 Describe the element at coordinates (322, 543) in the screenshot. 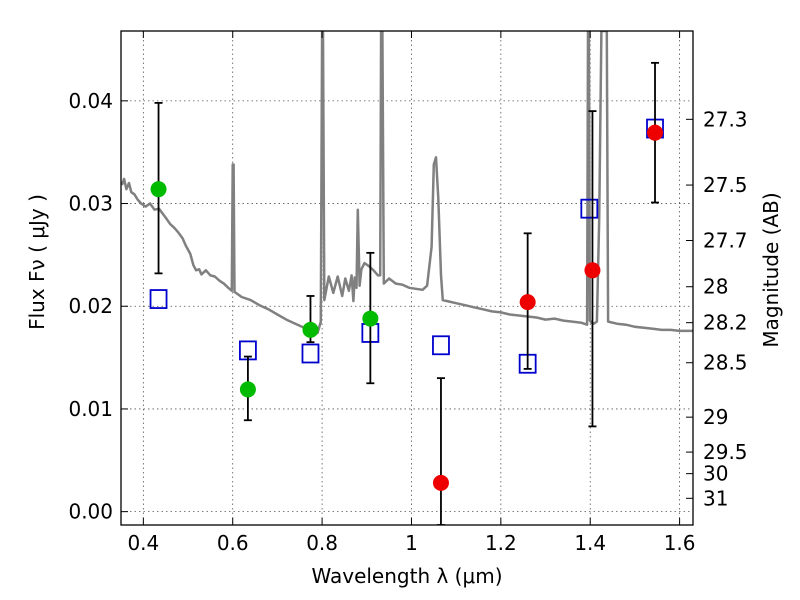

I see `x-tick-label: 0.8` at that location.